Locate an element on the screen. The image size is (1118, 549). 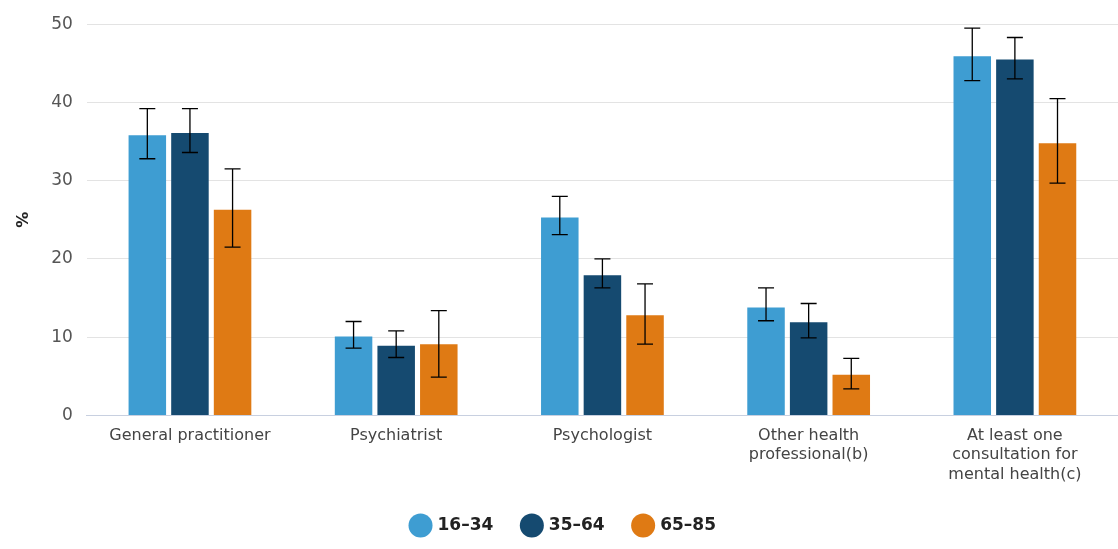
x-tick-label: Other health professional(b) is located at coordinates (808, 444).